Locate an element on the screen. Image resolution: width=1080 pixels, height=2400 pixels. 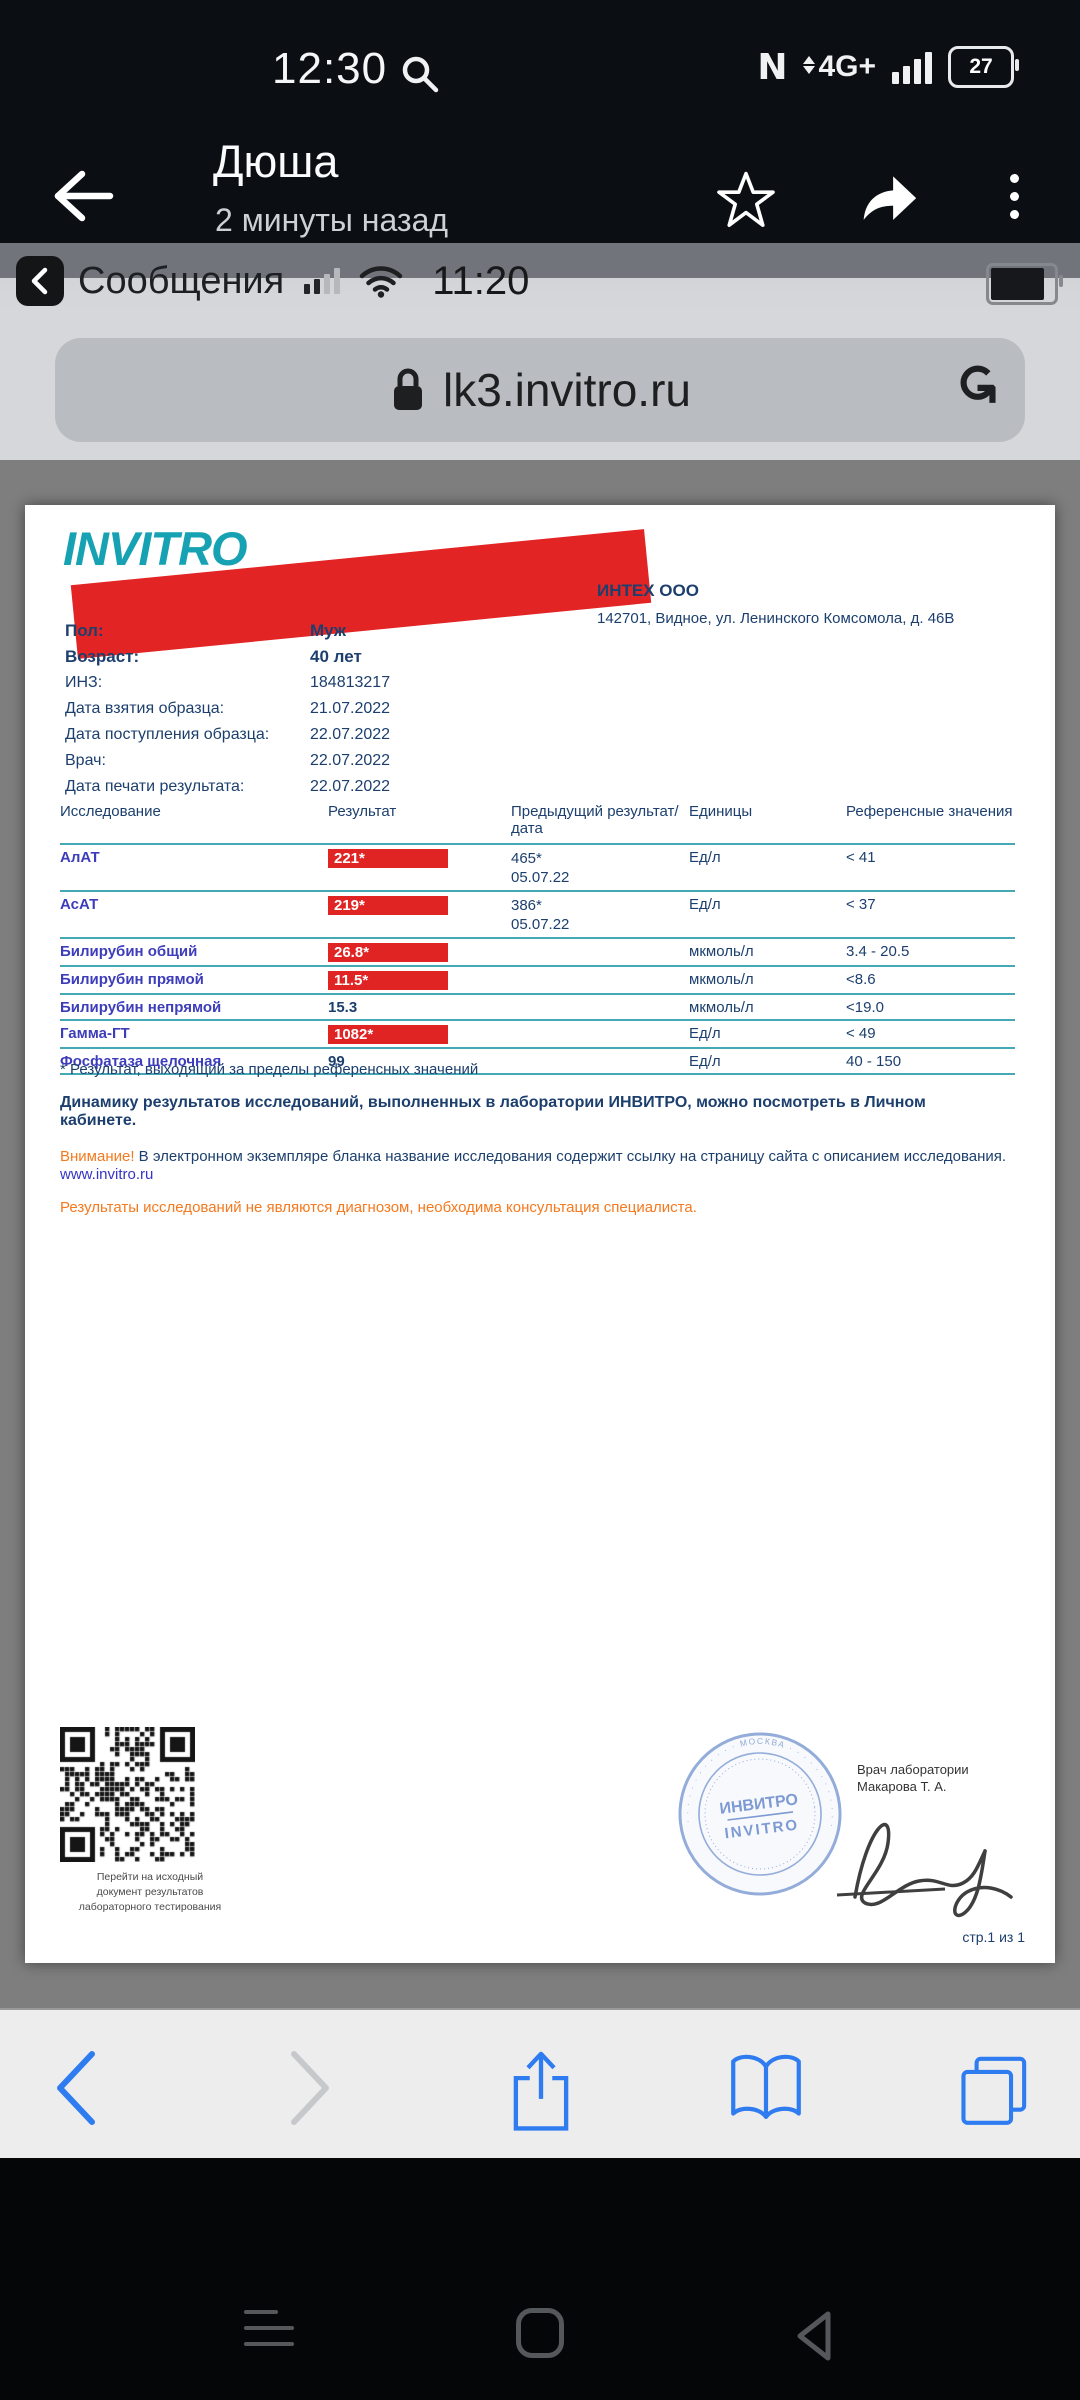
doctor-label: Врач лаборатории Макарова Т. А. is located at coordinates (913, 1778).